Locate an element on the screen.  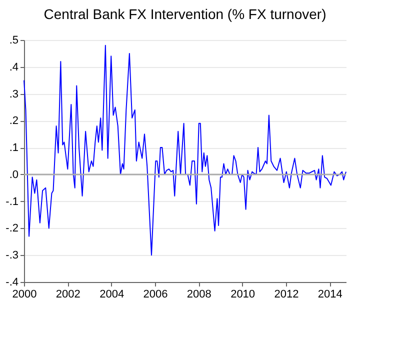
y-tick-label: .1 is located at coordinates (13, 148).